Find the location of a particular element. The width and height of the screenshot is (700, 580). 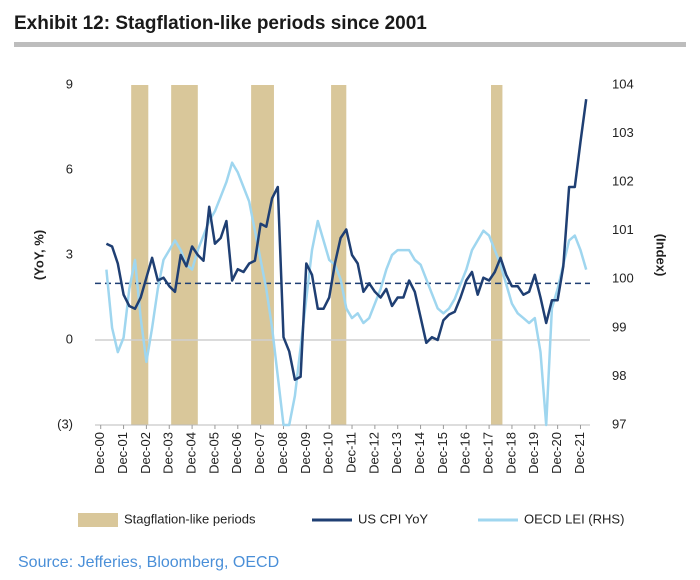

x-tick-label: Dec-08 is located at coordinates (282, 453).